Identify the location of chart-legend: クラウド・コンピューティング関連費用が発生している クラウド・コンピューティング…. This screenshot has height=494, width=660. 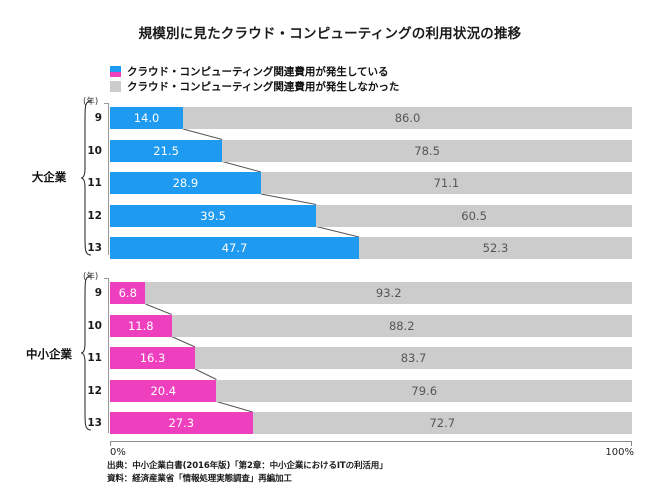
(254, 79).